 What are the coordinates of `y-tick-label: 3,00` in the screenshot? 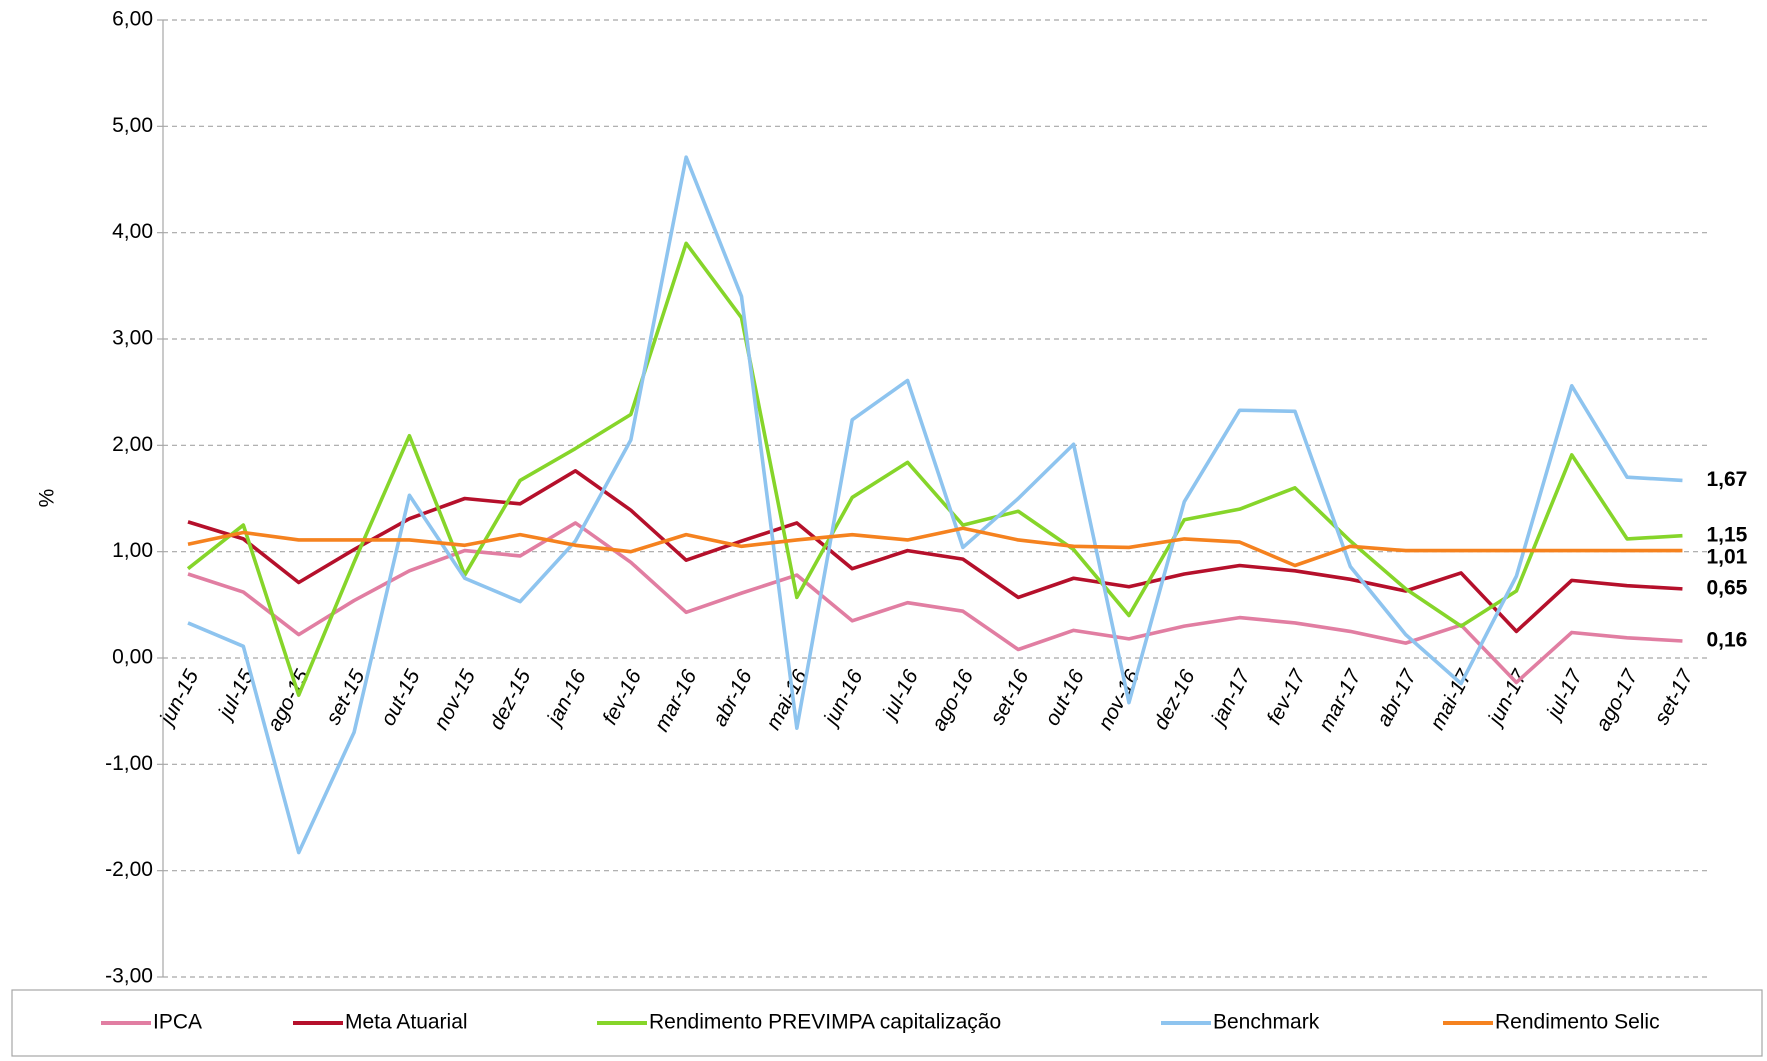 It's located at (132, 338).